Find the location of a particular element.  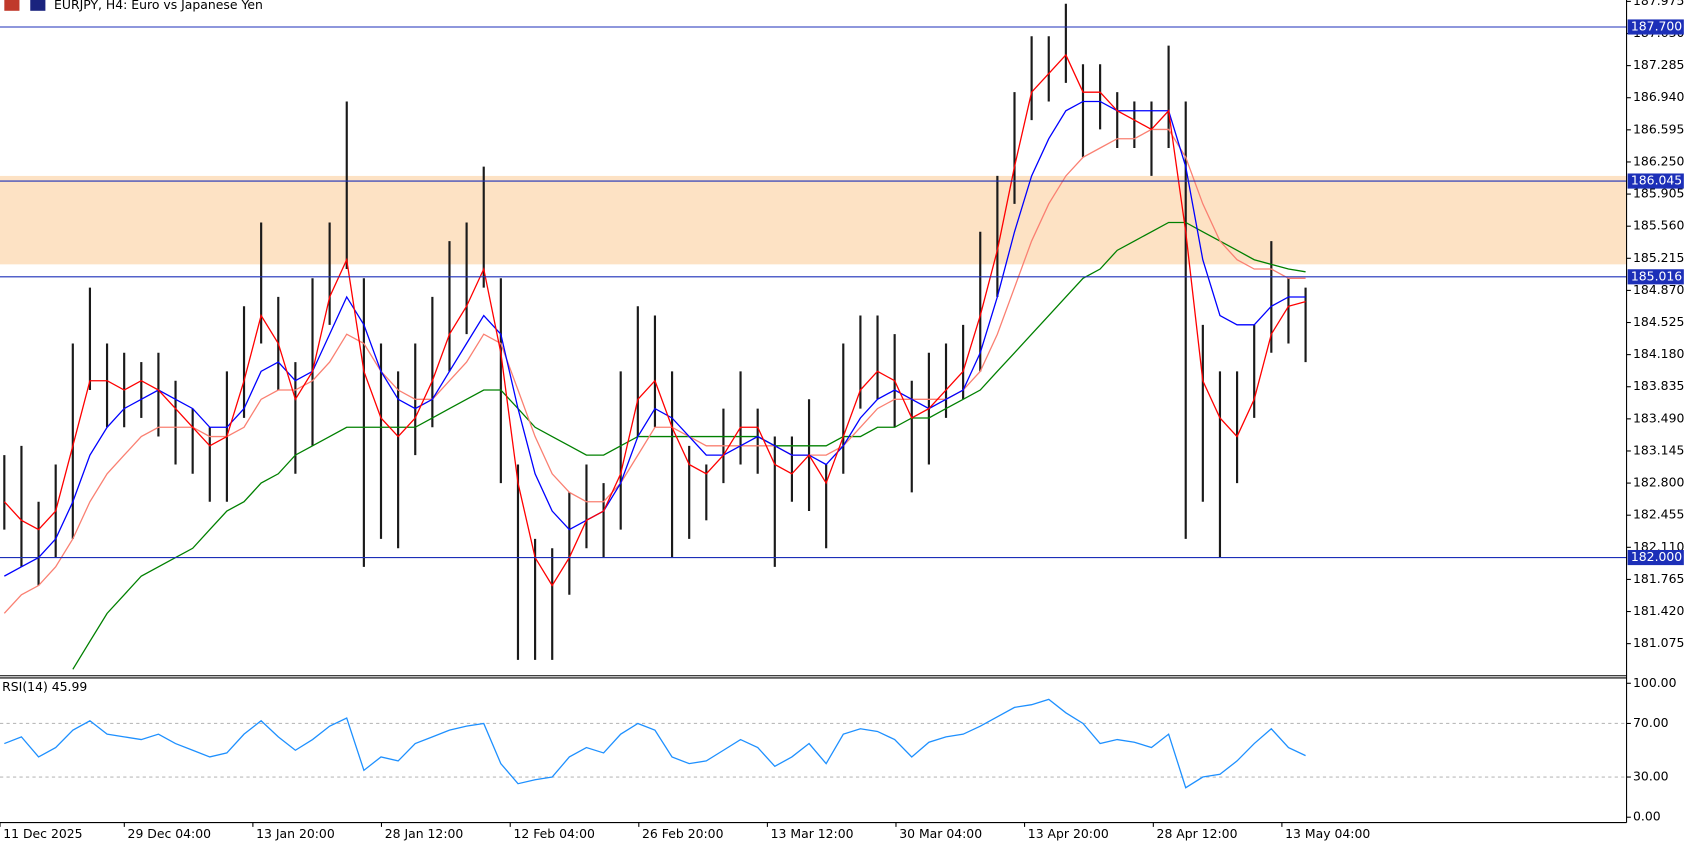

level-label: 185.016 is located at coordinates (1656, 275).